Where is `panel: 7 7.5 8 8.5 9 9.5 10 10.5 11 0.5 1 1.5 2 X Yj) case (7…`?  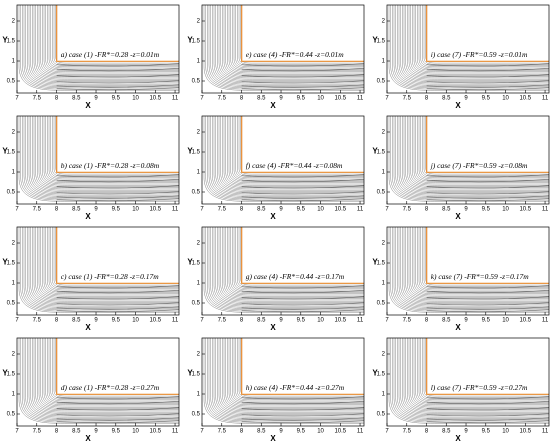 panel: 7 7.5 8 8.5 9 9.5 10 10.5 11 0.5 1 1.5 2 X Yj) case (7… is located at coordinates (461, 168).